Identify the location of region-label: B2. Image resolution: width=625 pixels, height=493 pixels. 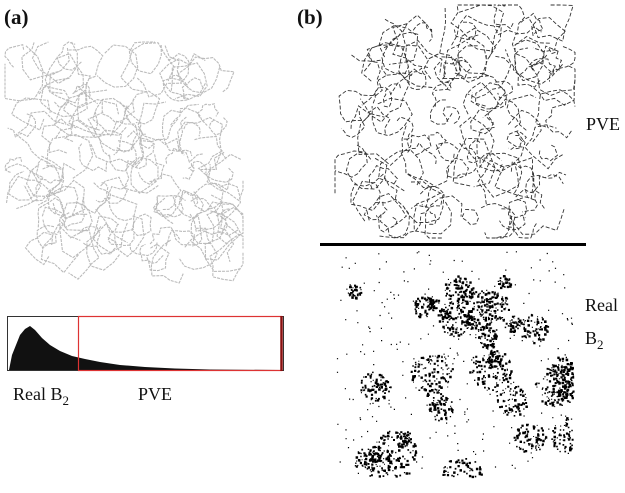
(594, 340).